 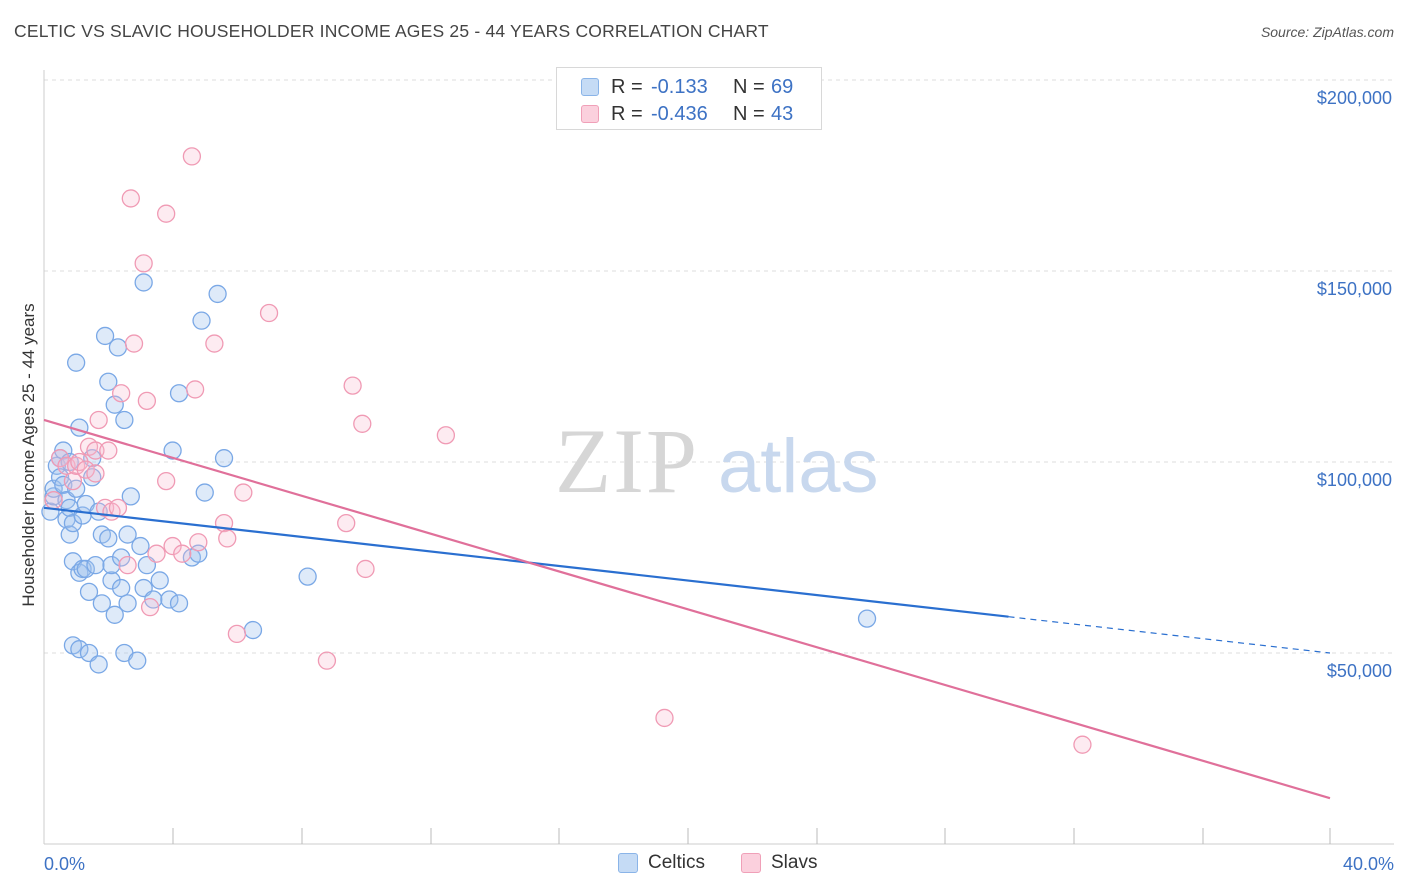 I want to click on slavs-r-value: -0.436, so click(x=679, y=113).